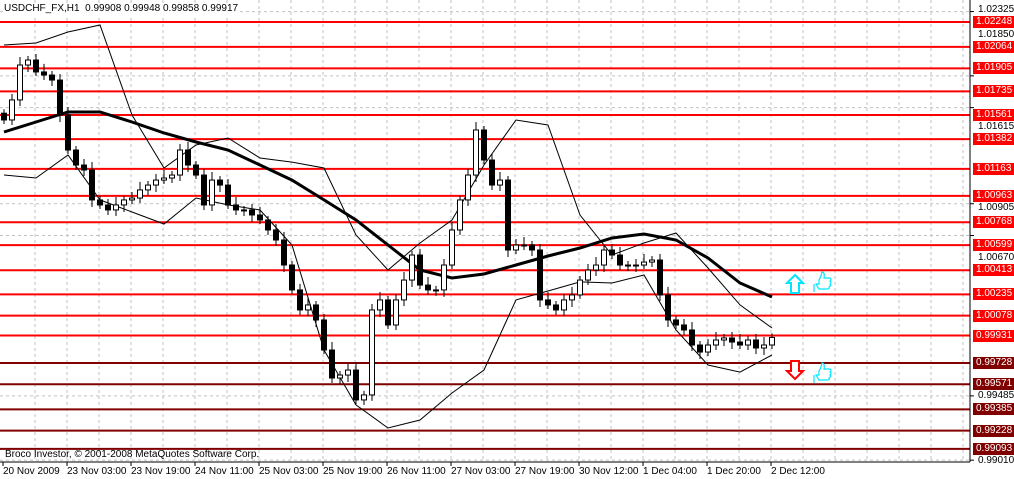 The width and height of the screenshot is (1014, 479). What do you see at coordinates (734, 471) in the screenshot?
I see `x-tick-label: 1 Dec 20:00` at bounding box center [734, 471].